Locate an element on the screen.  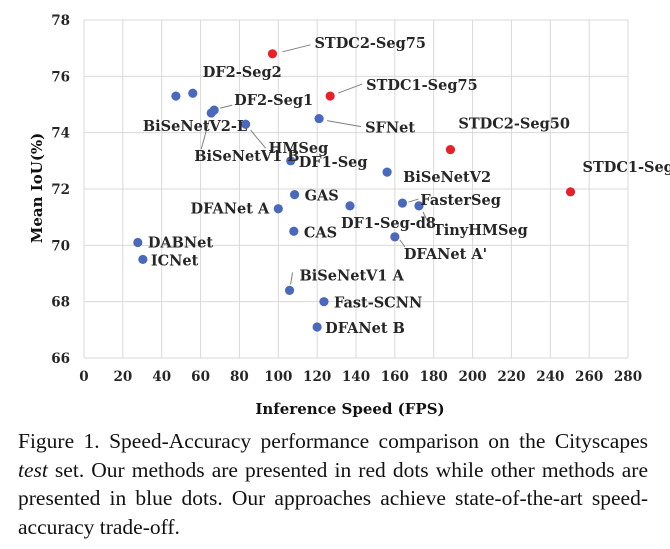
data-label: BiSeNetV1 B is located at coordinates (246, 156).